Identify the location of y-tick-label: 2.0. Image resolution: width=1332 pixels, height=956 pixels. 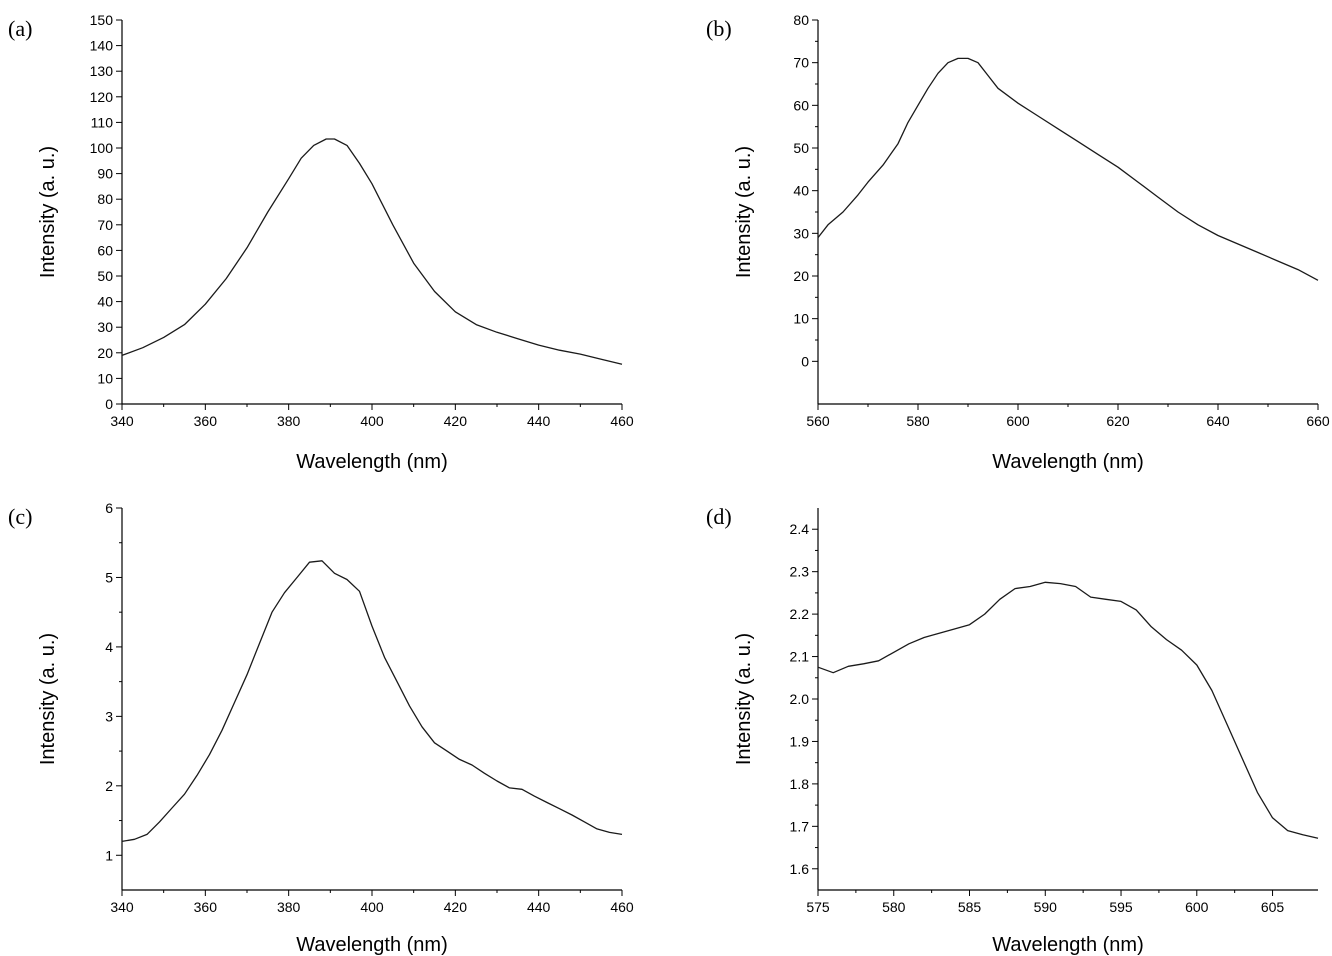
(800, 699).